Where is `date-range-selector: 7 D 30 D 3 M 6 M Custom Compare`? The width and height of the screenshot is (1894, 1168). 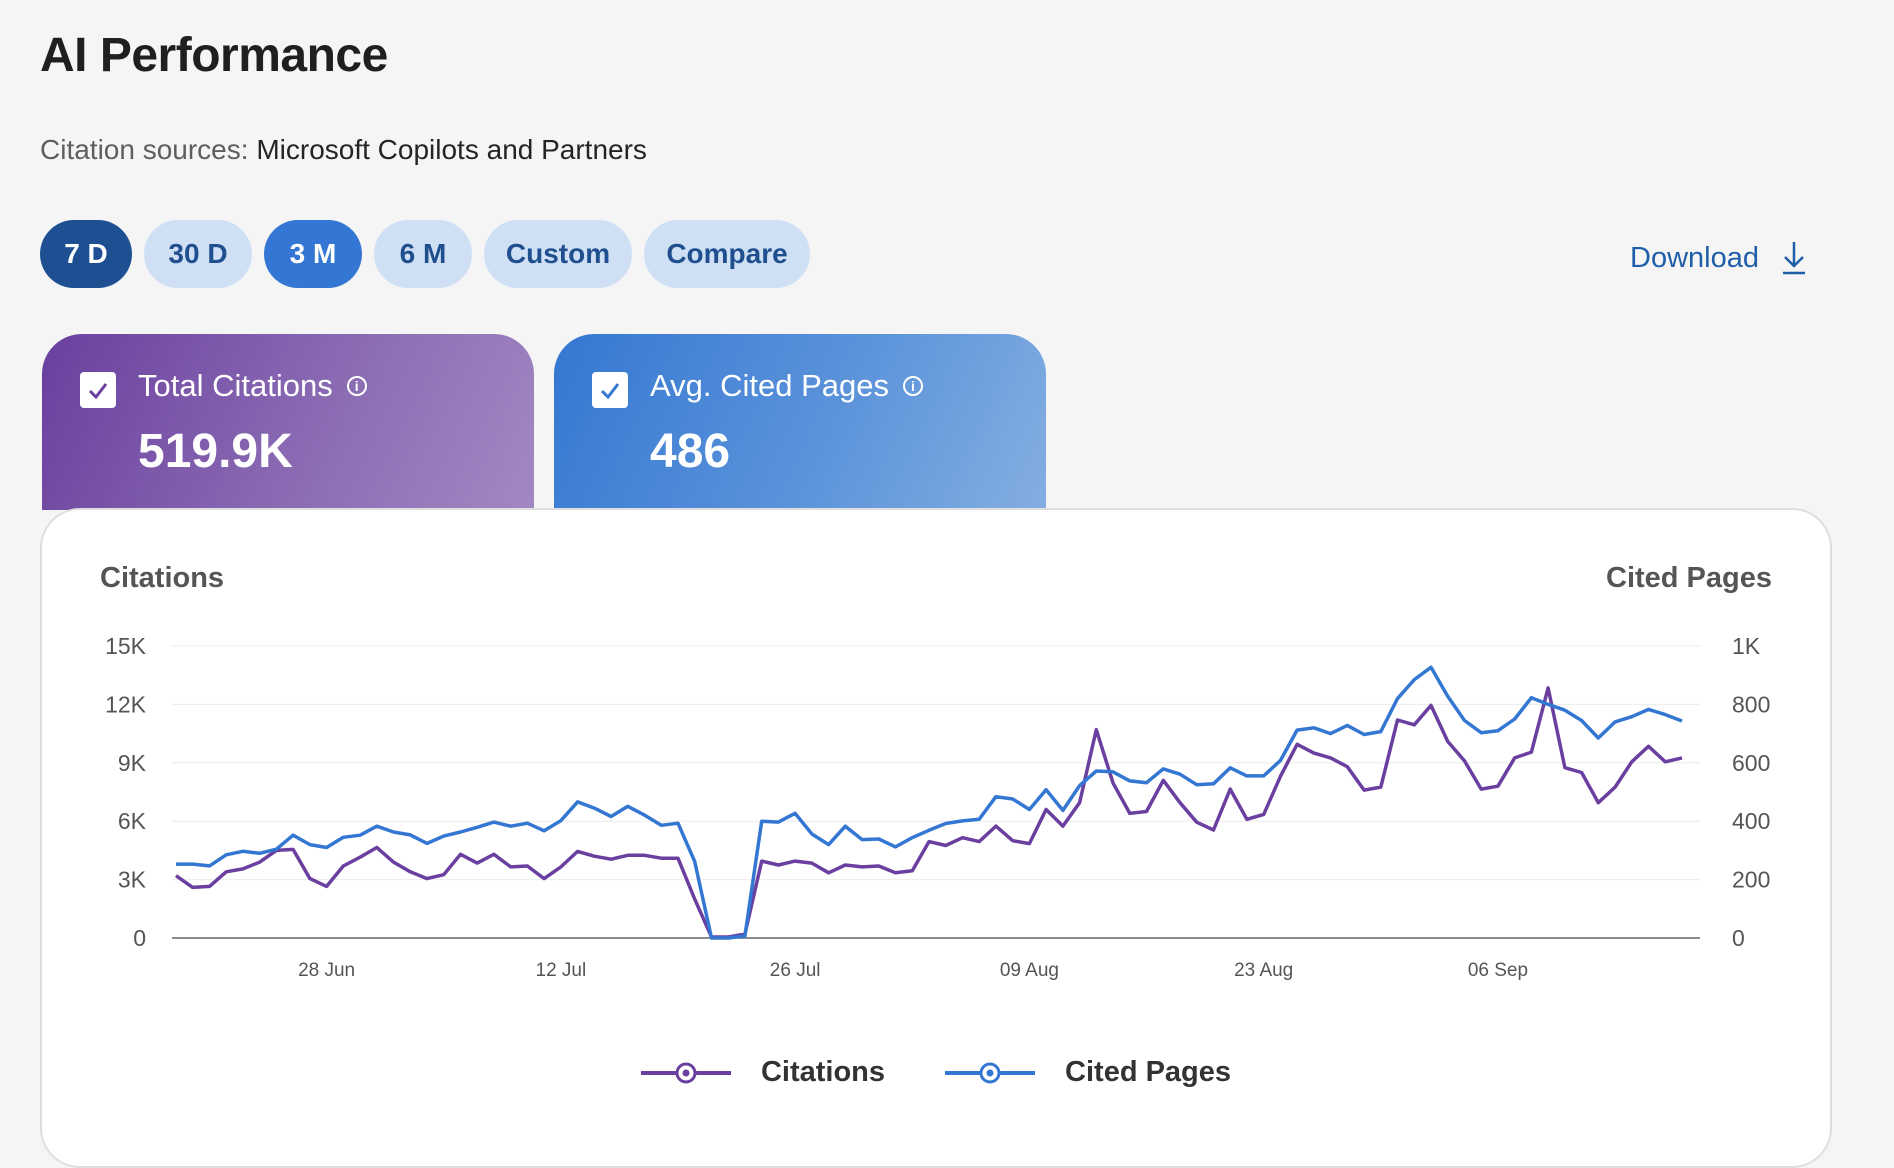 date-range-selector: 7 D 30 D 3 M 6 M Custom Compare is located at coordinates (425, 254).